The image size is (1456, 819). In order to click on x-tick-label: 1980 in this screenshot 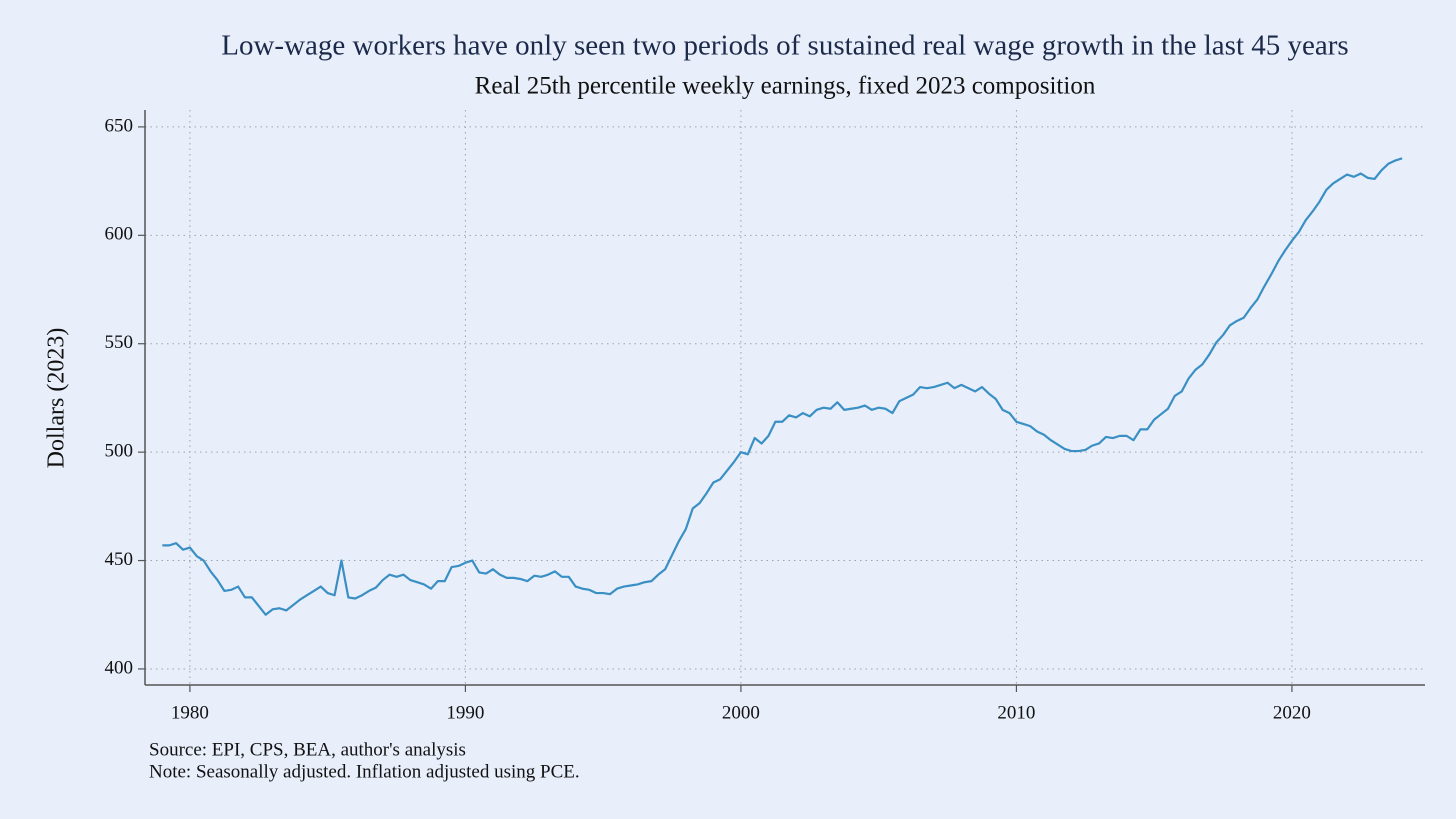, I will do `click(190, 712)`.